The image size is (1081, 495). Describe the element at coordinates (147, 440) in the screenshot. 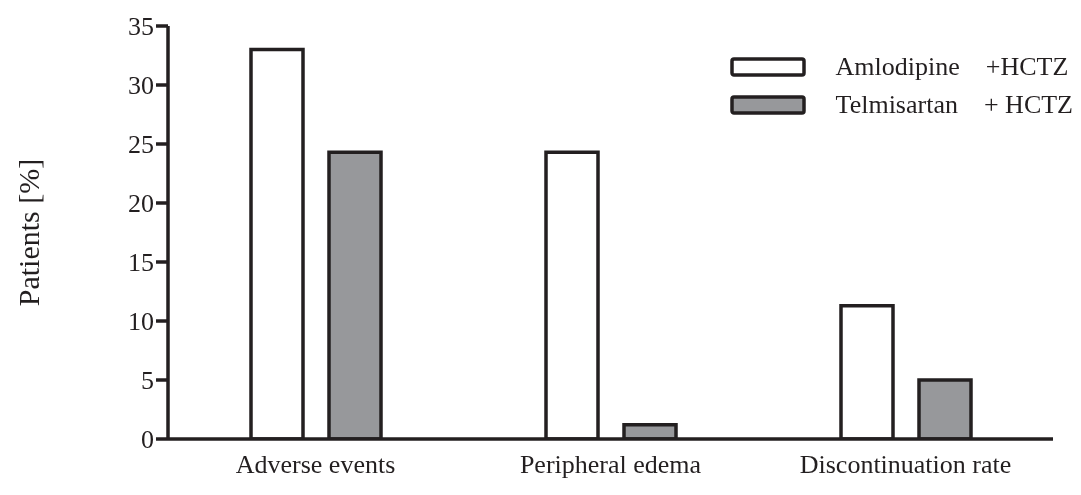

I see `y-tick-label: 0` at that location.